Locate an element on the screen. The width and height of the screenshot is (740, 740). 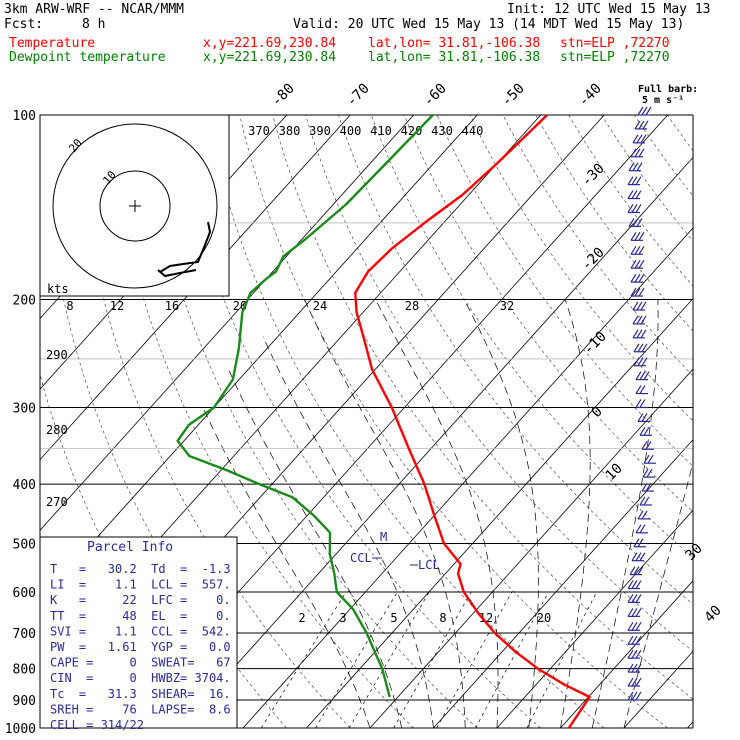
isotherm-line is located at coordinates (594, 618).